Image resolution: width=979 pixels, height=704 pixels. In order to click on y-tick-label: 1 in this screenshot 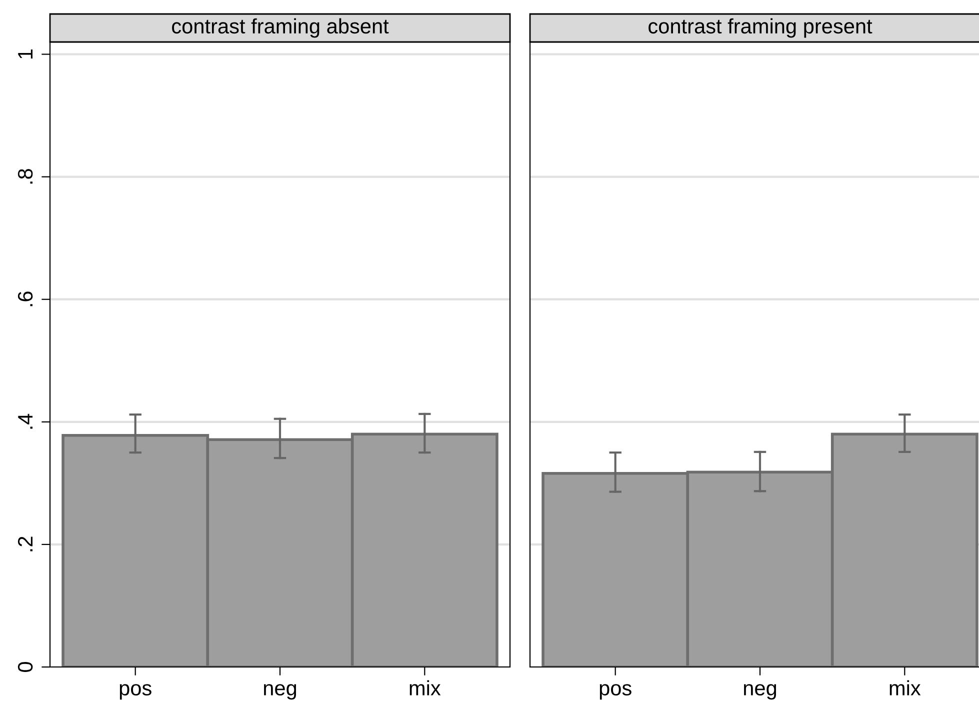, I will do `click(25, 53)`.